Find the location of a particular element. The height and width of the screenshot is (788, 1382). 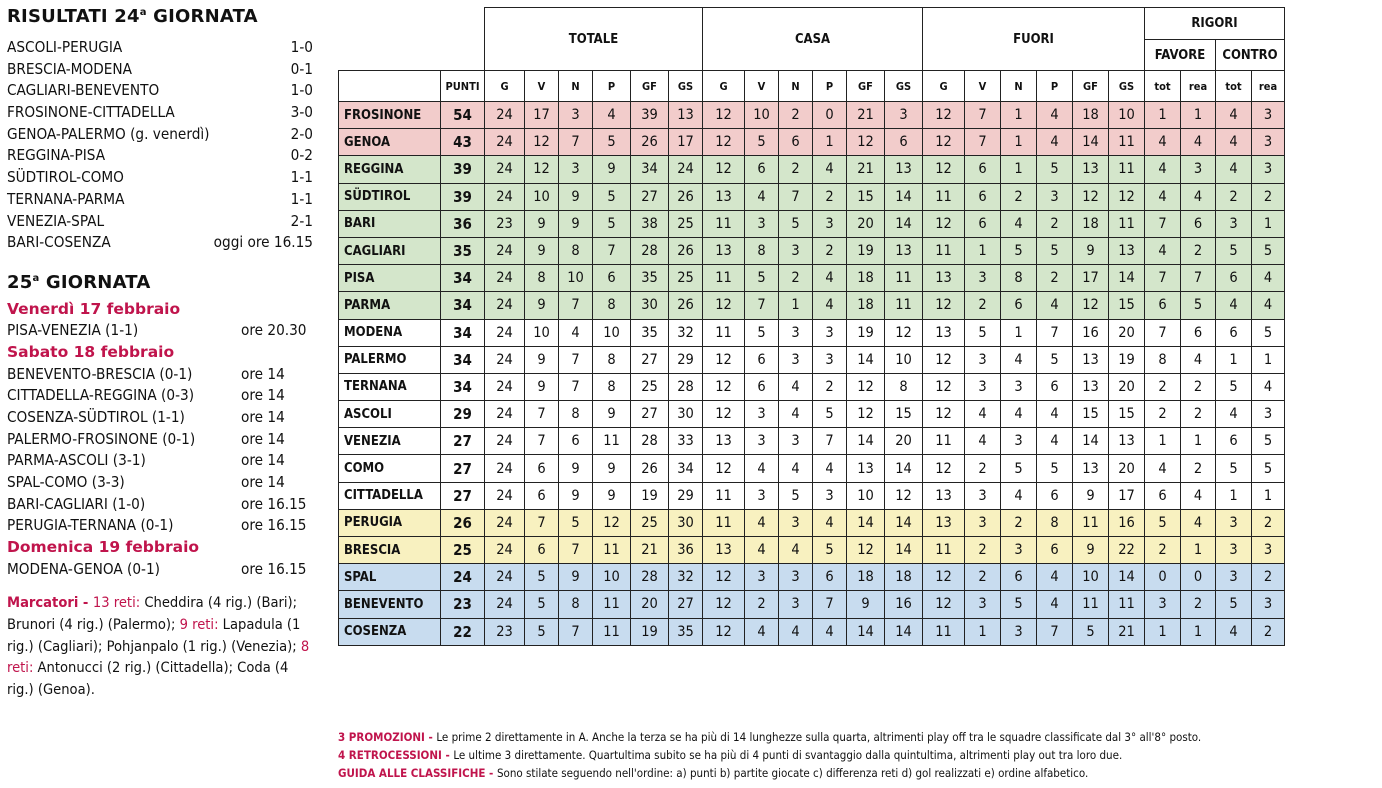

result-match: GENOA-PALERMO (g. venerdì) is located at coordinates (108, 133).